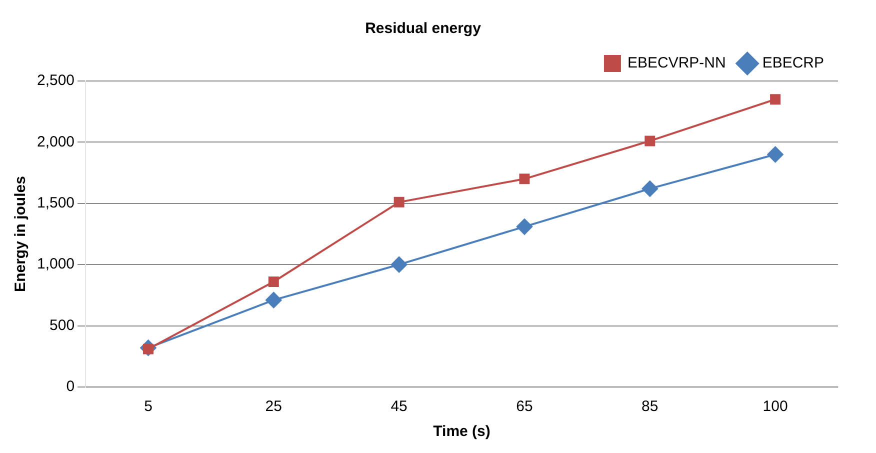 Image resolution: width=876 pixels, height=453 pixels. Describe the element at coordinates (55, 81) in the screenshot. I see `y-tick-label: 2,500` at that location.